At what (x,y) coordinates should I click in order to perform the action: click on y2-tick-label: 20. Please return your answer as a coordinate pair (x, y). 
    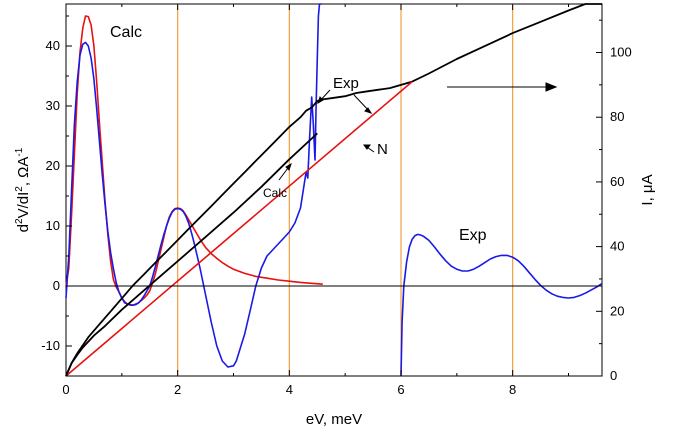
    Looking at the image, I should click on (617, 310).